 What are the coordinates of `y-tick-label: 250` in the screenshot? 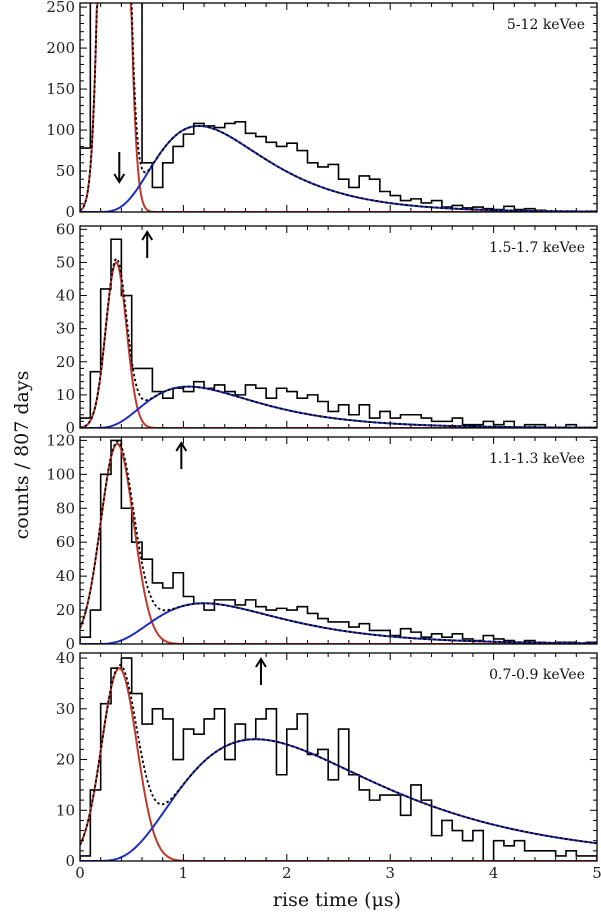 It's located at (60, 8).